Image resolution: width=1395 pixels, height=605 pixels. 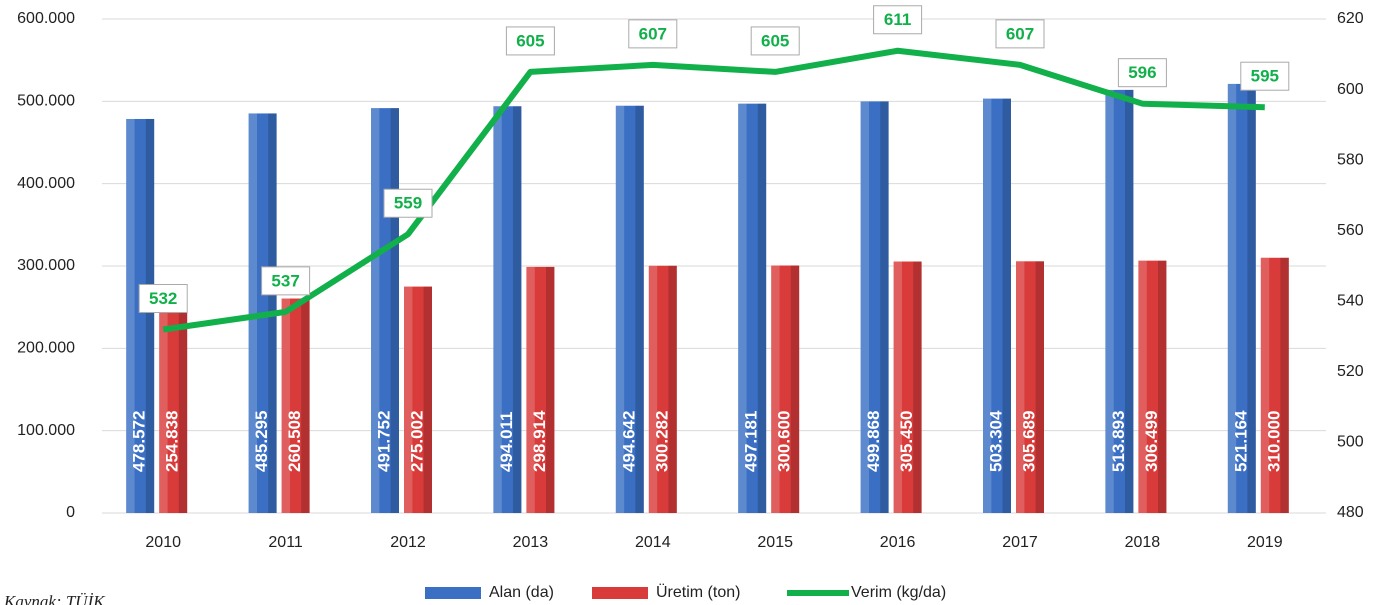 What do you see at coordinates (46, 18) in the screenshot?
I see `y-tick-label: 600.000` at bounding box center [46, 18].